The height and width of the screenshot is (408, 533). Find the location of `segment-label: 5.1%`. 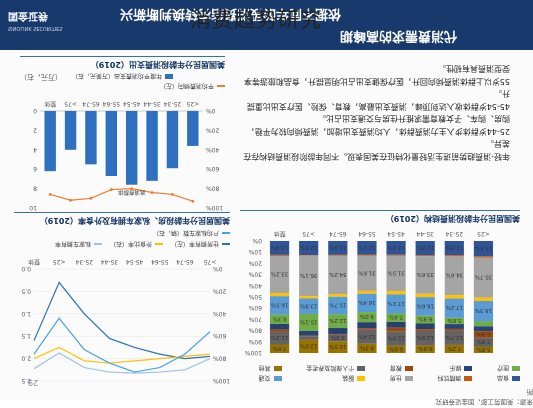

segment-label: 5.1% is located at coordinates (280, 326).